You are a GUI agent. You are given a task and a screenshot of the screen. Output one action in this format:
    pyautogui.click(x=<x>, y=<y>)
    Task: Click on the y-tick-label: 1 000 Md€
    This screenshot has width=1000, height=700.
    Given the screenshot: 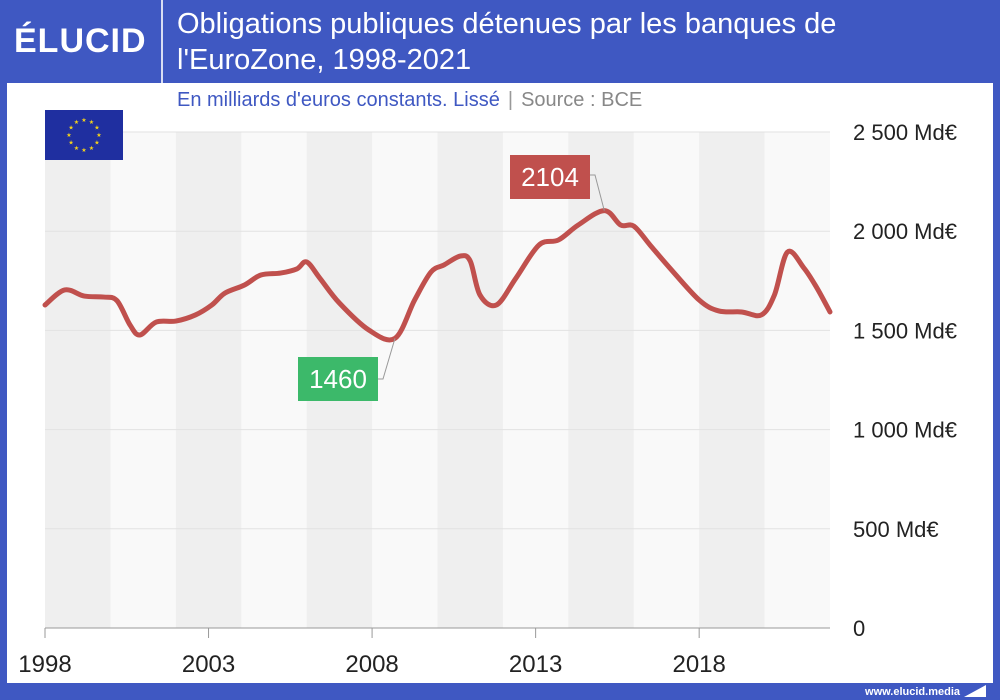 What is the action you would take?
    pyautogui.click(x=905, y=430)
    